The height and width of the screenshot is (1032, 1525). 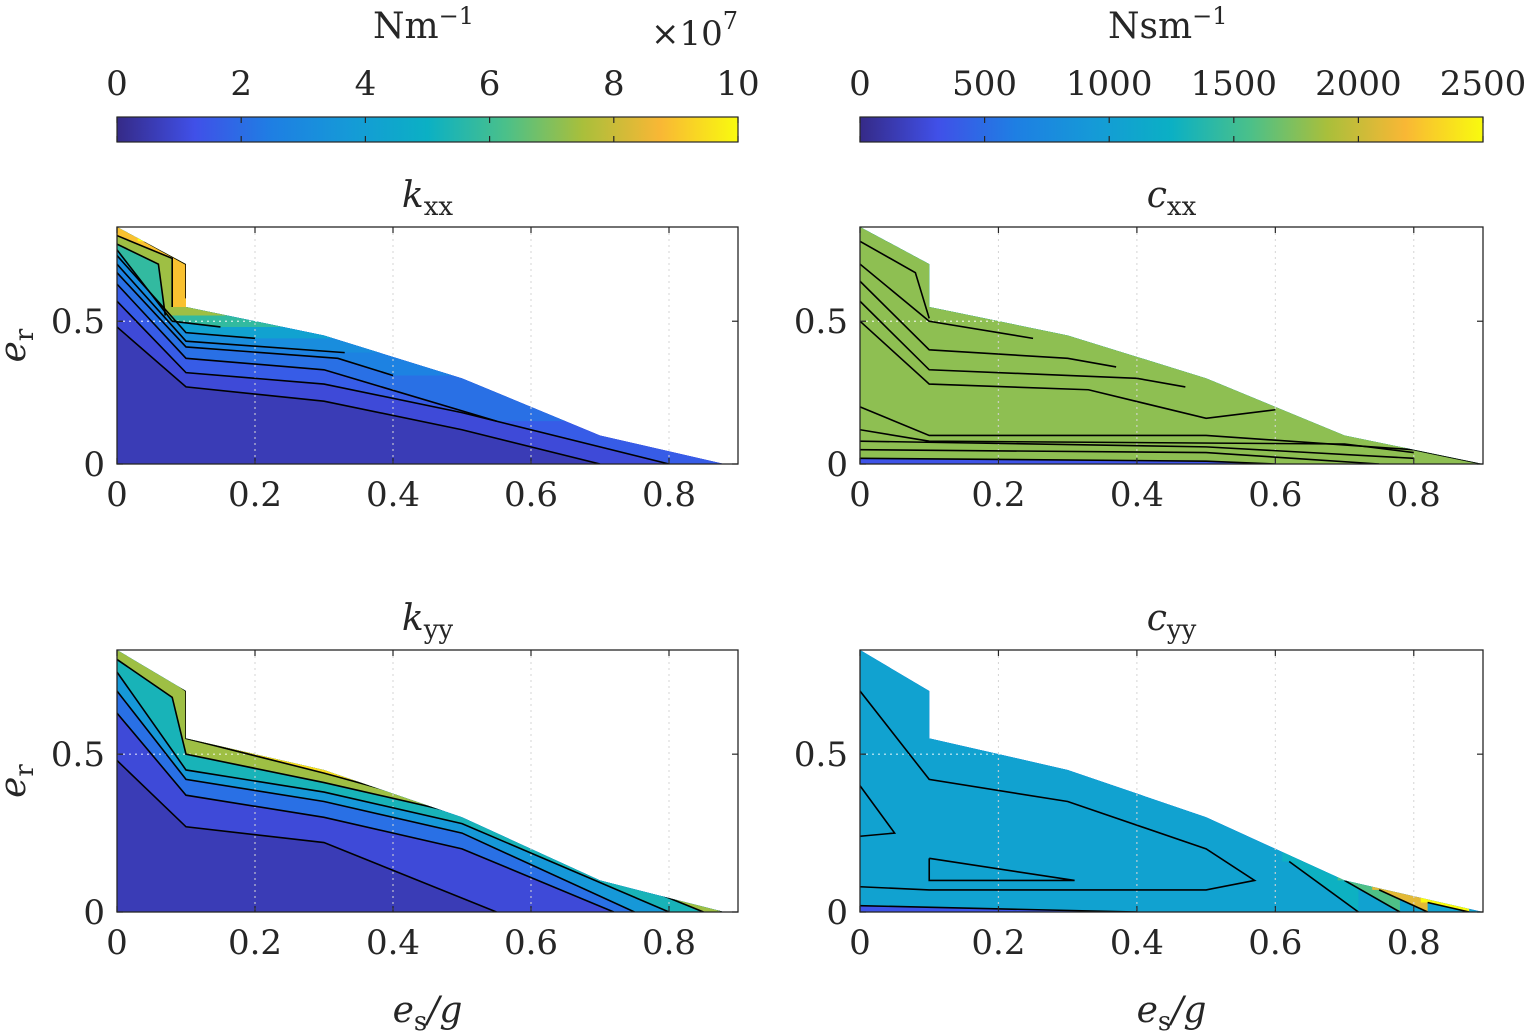 I want to click on panel-title: kxx, so click(x=427, y=198).